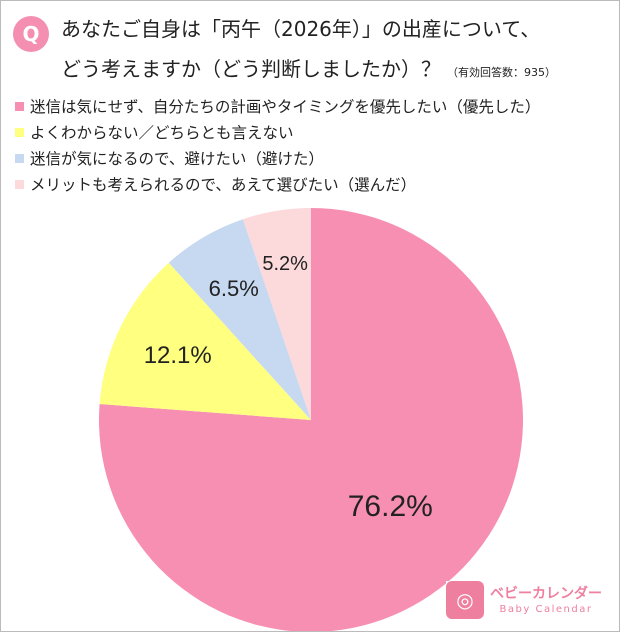 Image resolution: width=620 pixels, height=632 pixels. I want to click on title-line-1: あなたご自身は「丙午（2026年）」の出産について、, so click(301, 29).